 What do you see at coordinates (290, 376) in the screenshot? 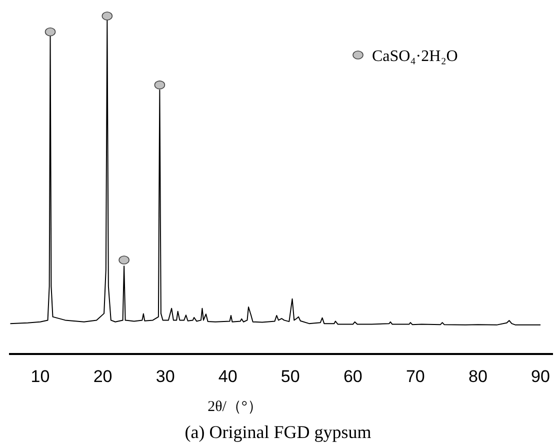
I see `x-tick-label: 50` at bounding box center [290, 376].